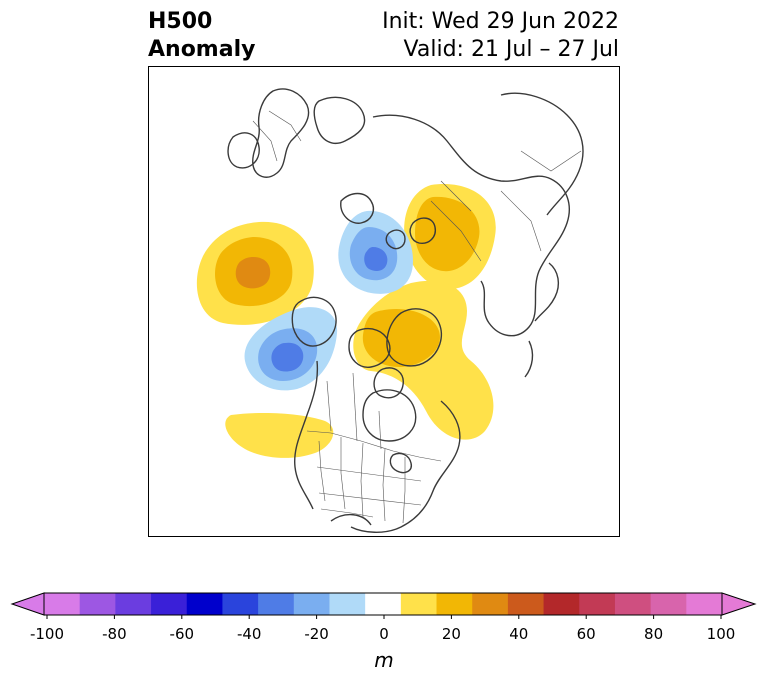  What do you see at coordinates (451, 634) in the screenshot?
I see `colorbar-tick-label: 20` at bounding box center [451, 634].